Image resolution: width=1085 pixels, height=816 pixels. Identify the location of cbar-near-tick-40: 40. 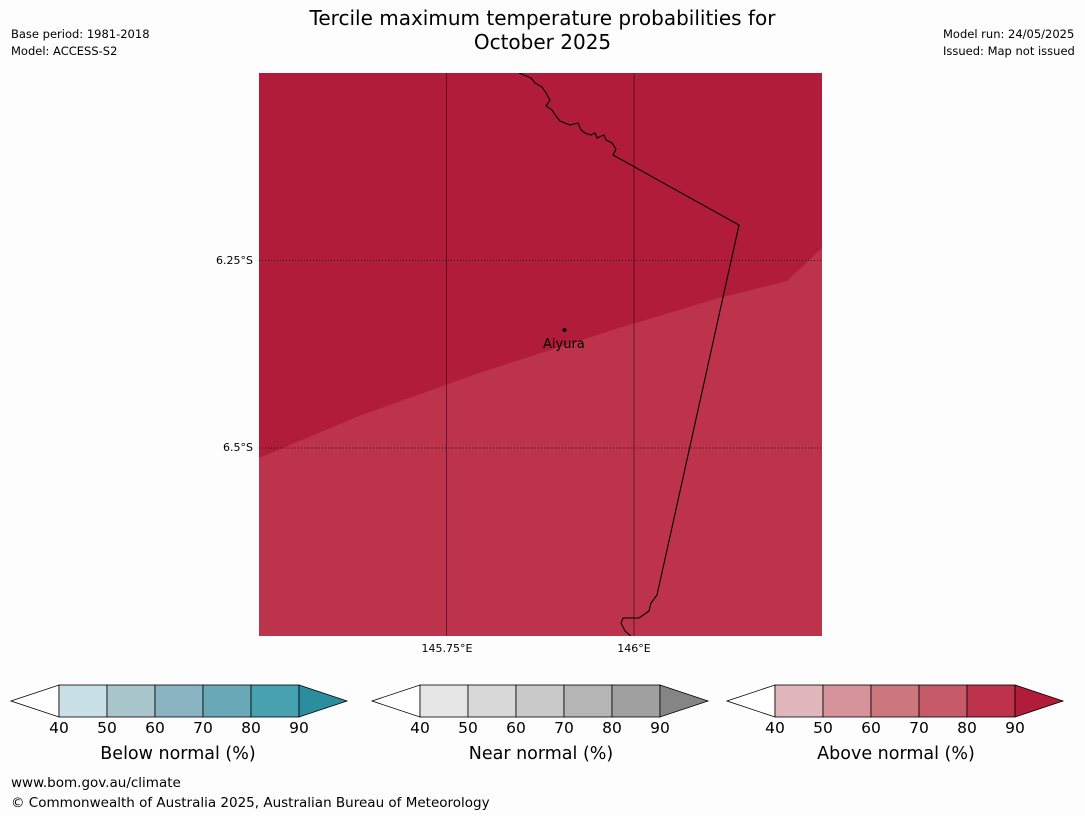
(420, 728).